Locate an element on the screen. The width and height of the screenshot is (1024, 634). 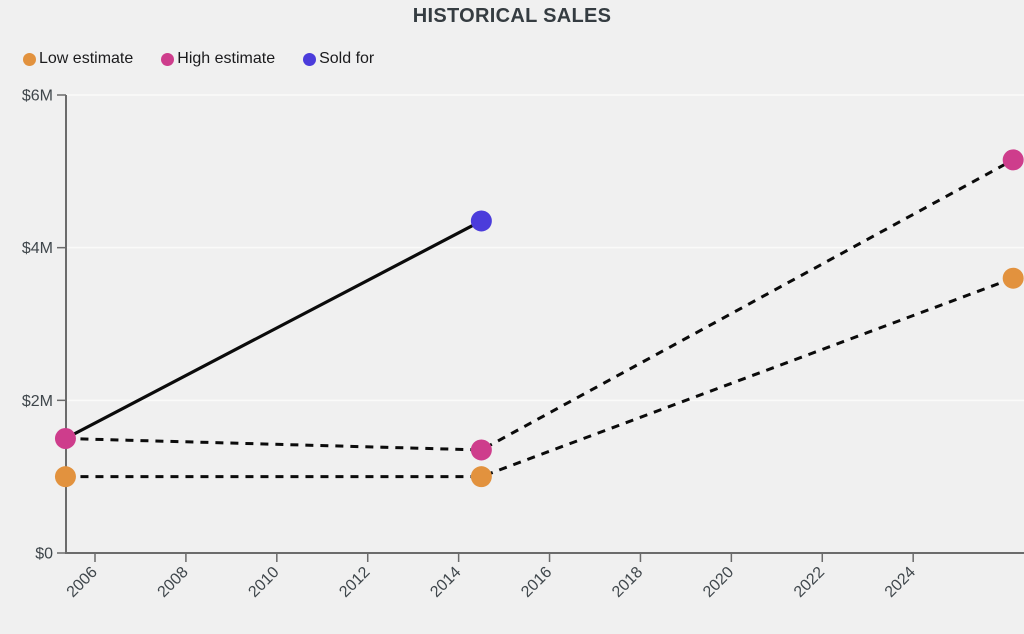
x-tick-label: 2010 is located at coordinates (263, 582).